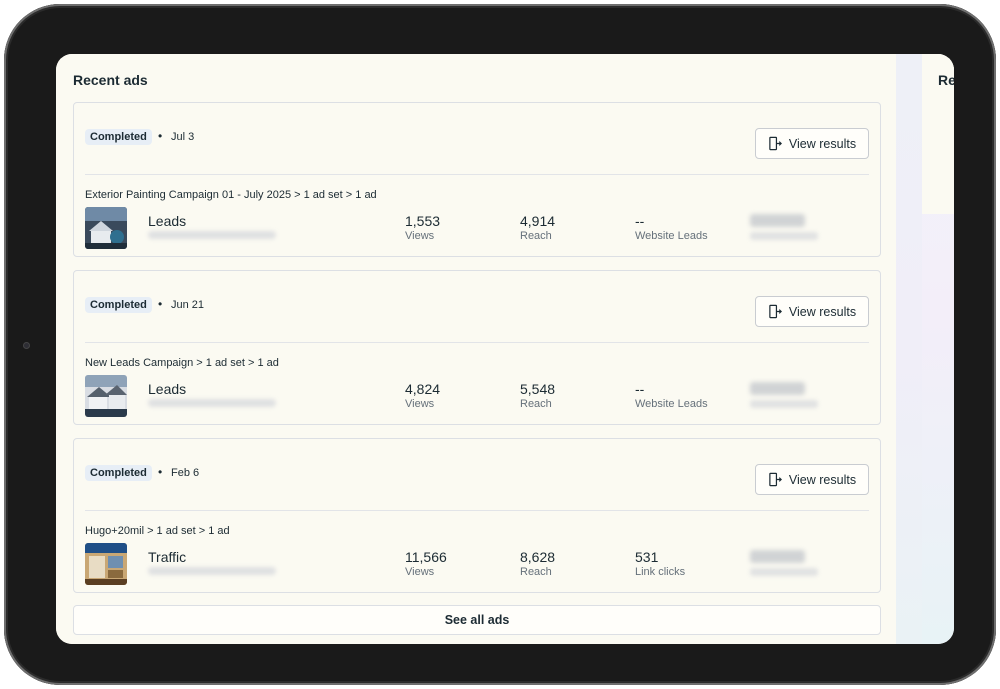 This screenshot has height=689, width=1000. I want to click on ad-path: Hugo+20mil > 1 ad set > 1 ad, so click(157, 531).